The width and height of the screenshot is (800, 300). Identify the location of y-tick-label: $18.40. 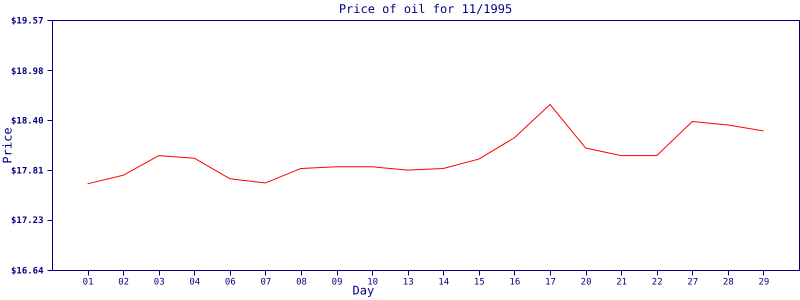
(27, 121).